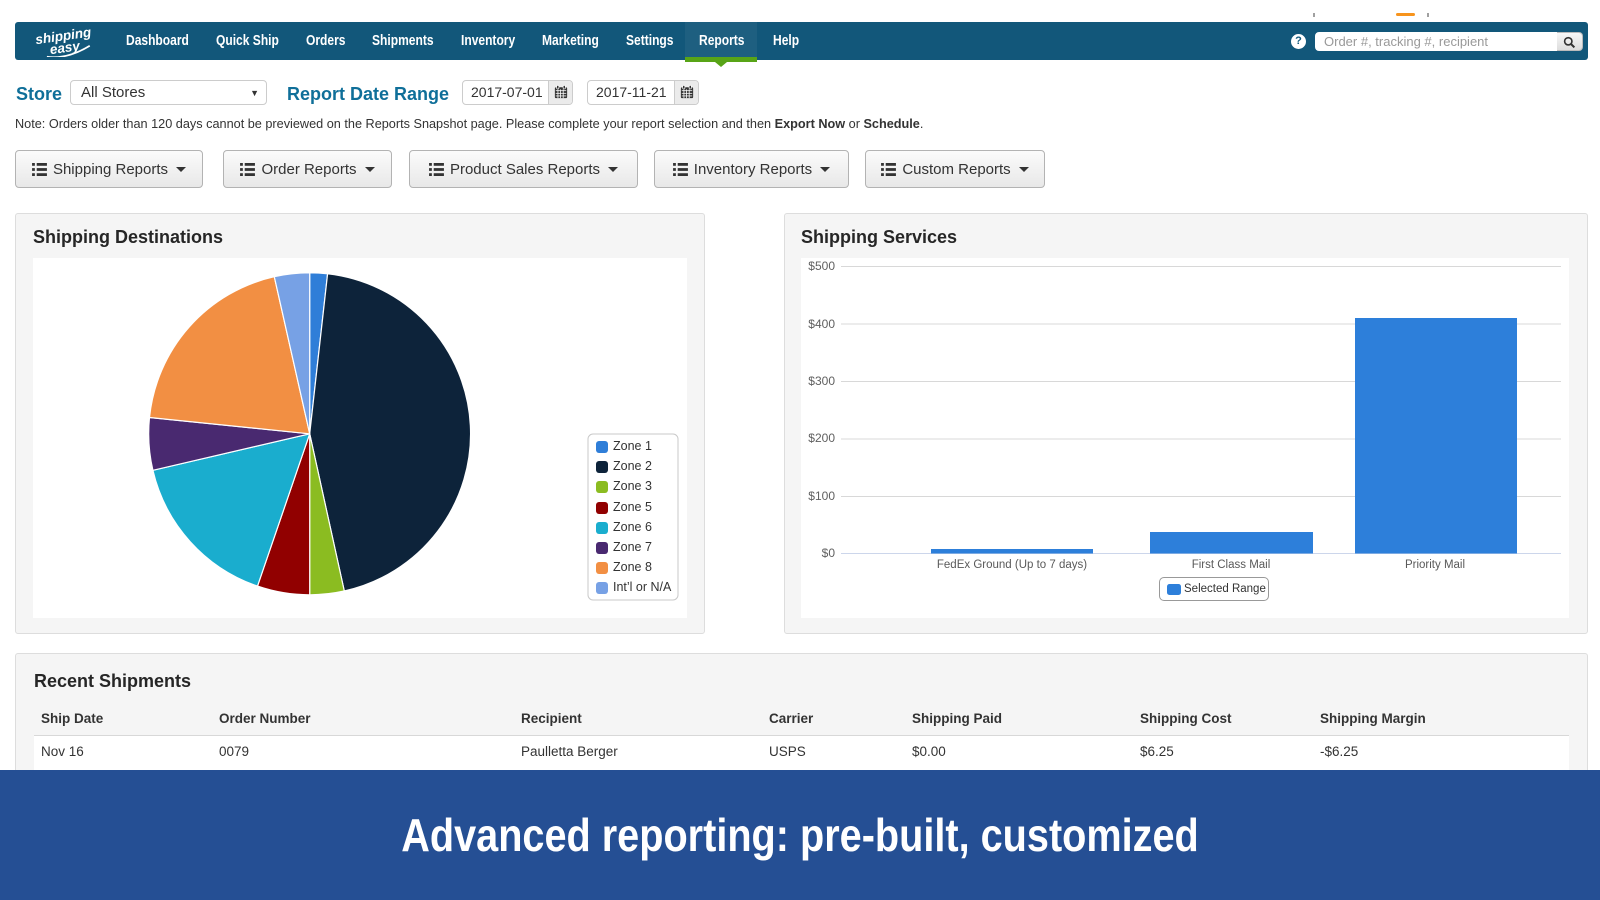  What do you see at coordinates (821, 381) in the screenshot?
I see `svg-text: $300` at bounding box center [821, 381].